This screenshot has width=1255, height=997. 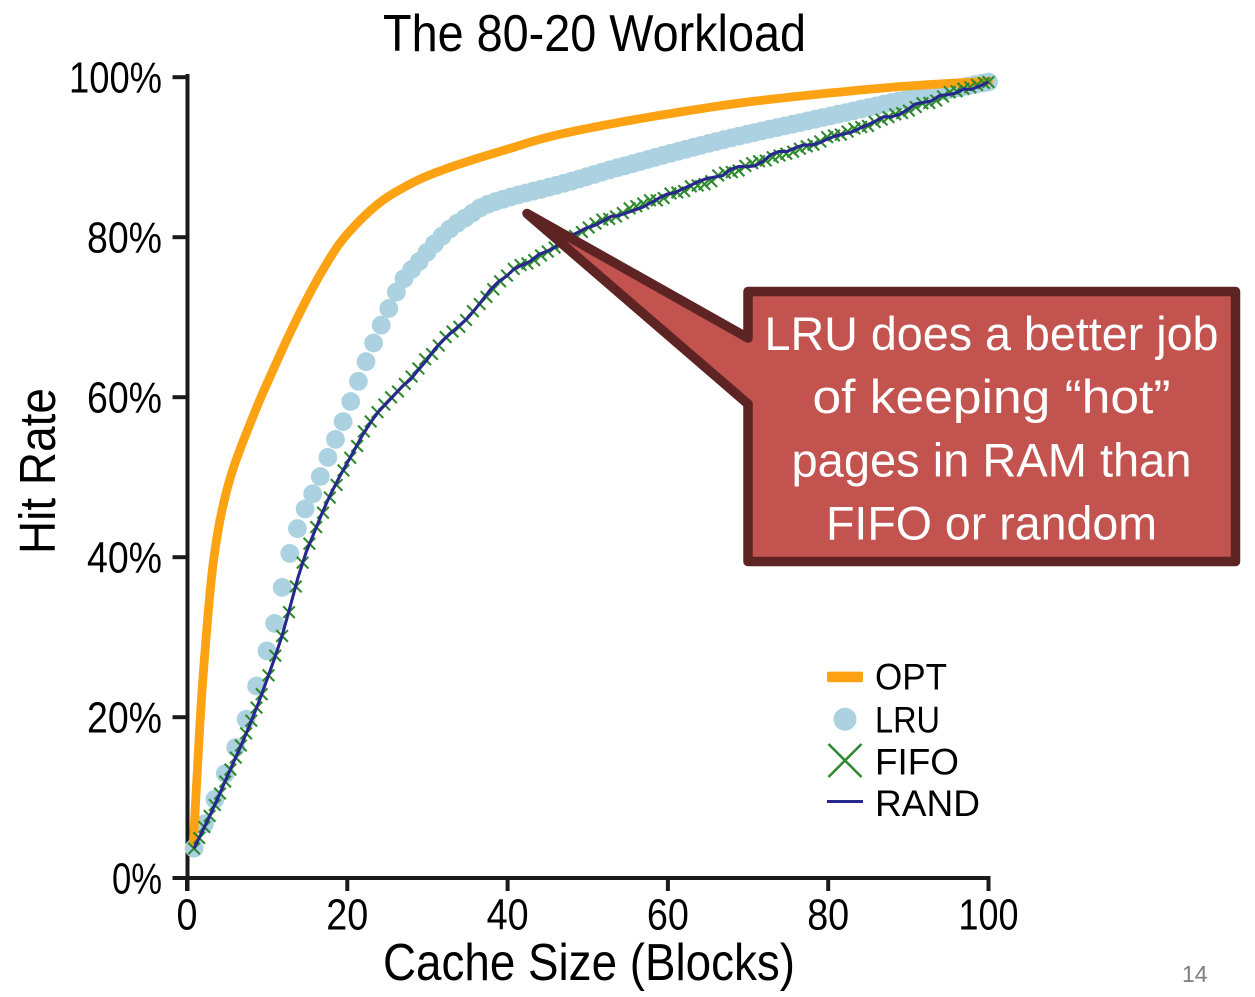 What do you see at coordinates (124, 398) in the screenshot?
I see `svg-text: 60%` at bounding box center [124, 398].